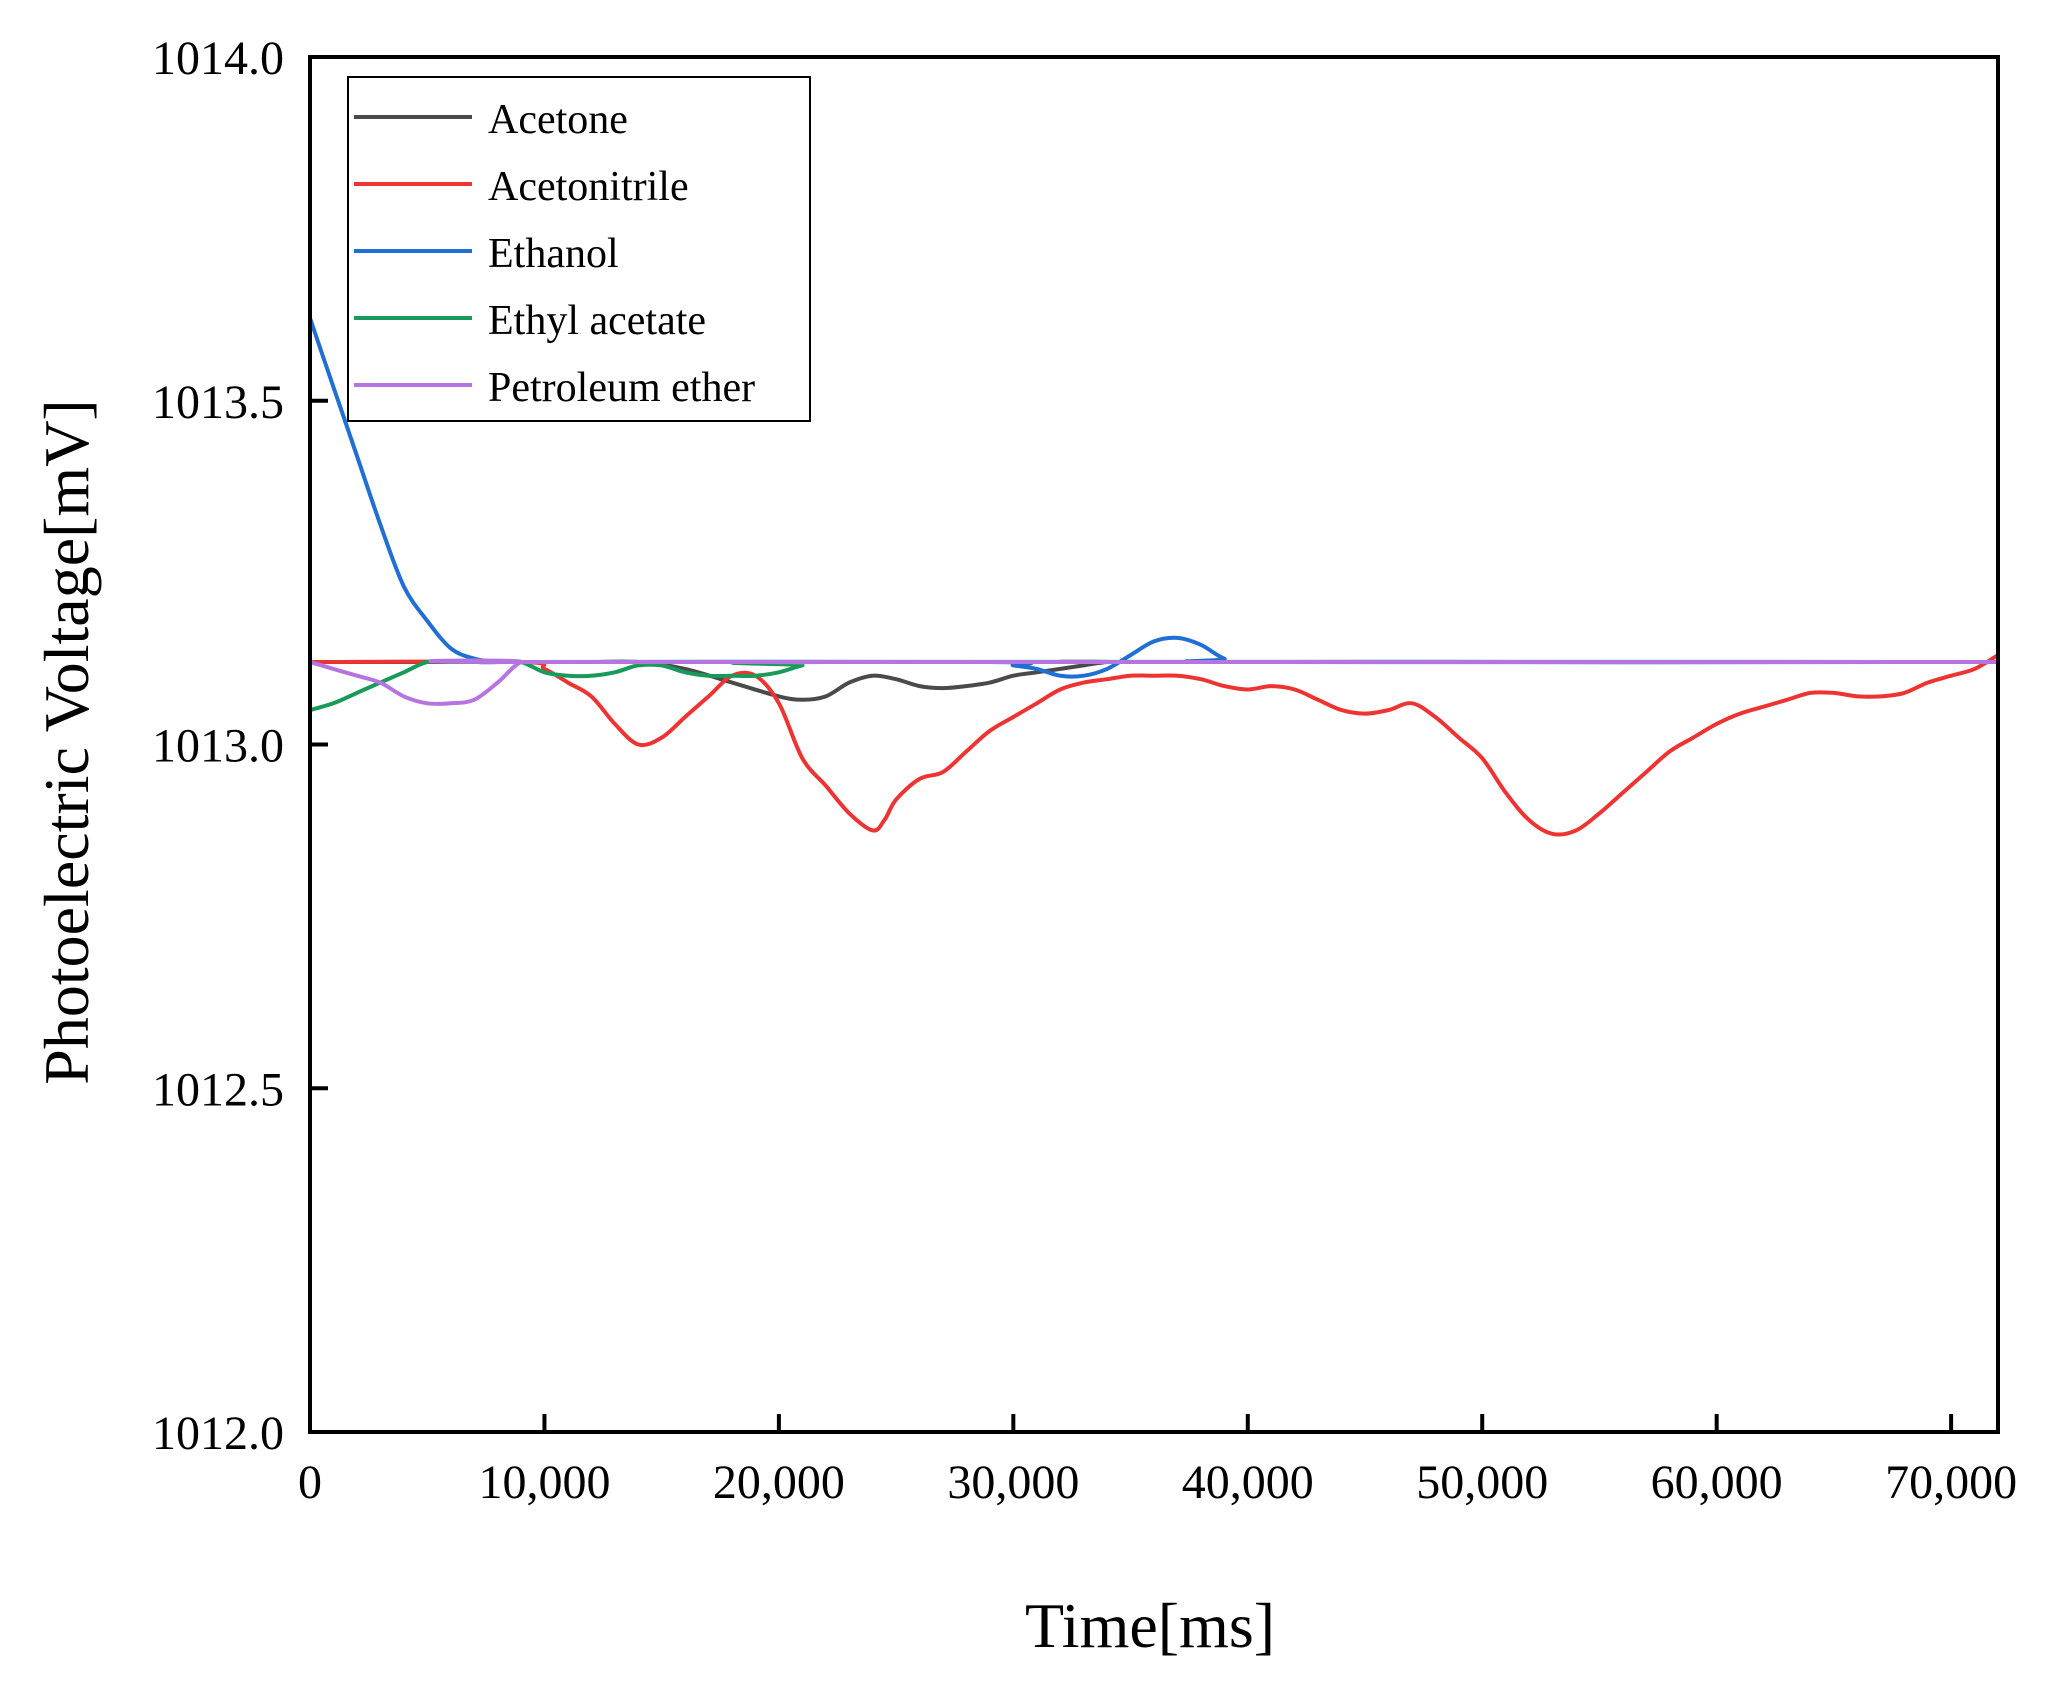 This screenshot has height=1684, width=2047. What do you see at coordinates (558, 120) in the screenshot?
I see `legend-label-acetone: Acetone` at bounding box center [558, 120].